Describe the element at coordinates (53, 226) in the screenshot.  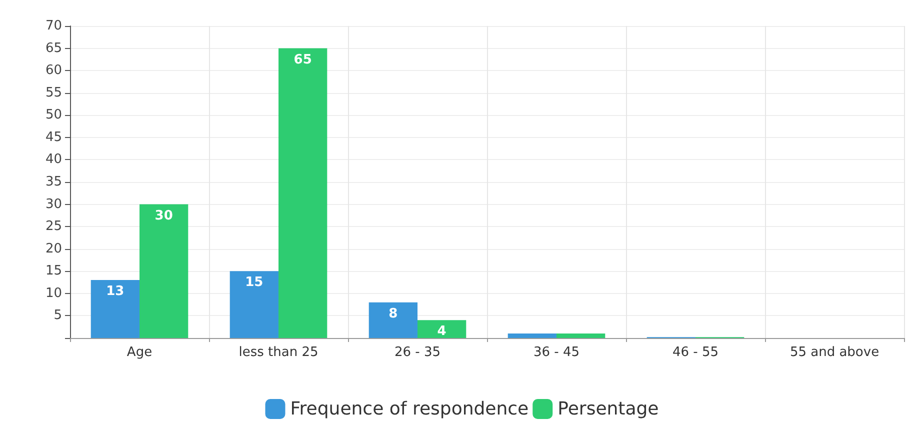
I see `y-tick-label: 25` at that location.